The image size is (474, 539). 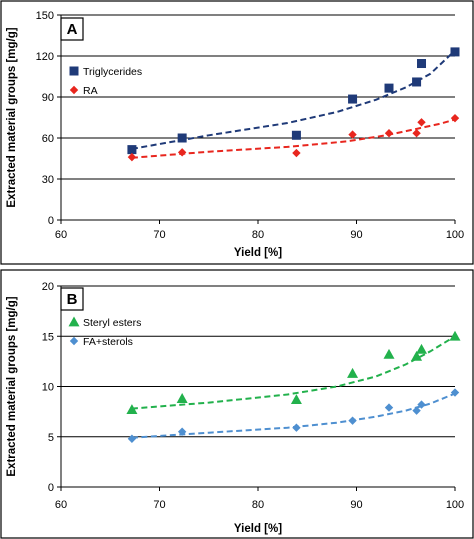 What do you see at coordinates (293, 99) in the screenshot?
I see `trendline-triglycerides` at bounding box center [293, 99].